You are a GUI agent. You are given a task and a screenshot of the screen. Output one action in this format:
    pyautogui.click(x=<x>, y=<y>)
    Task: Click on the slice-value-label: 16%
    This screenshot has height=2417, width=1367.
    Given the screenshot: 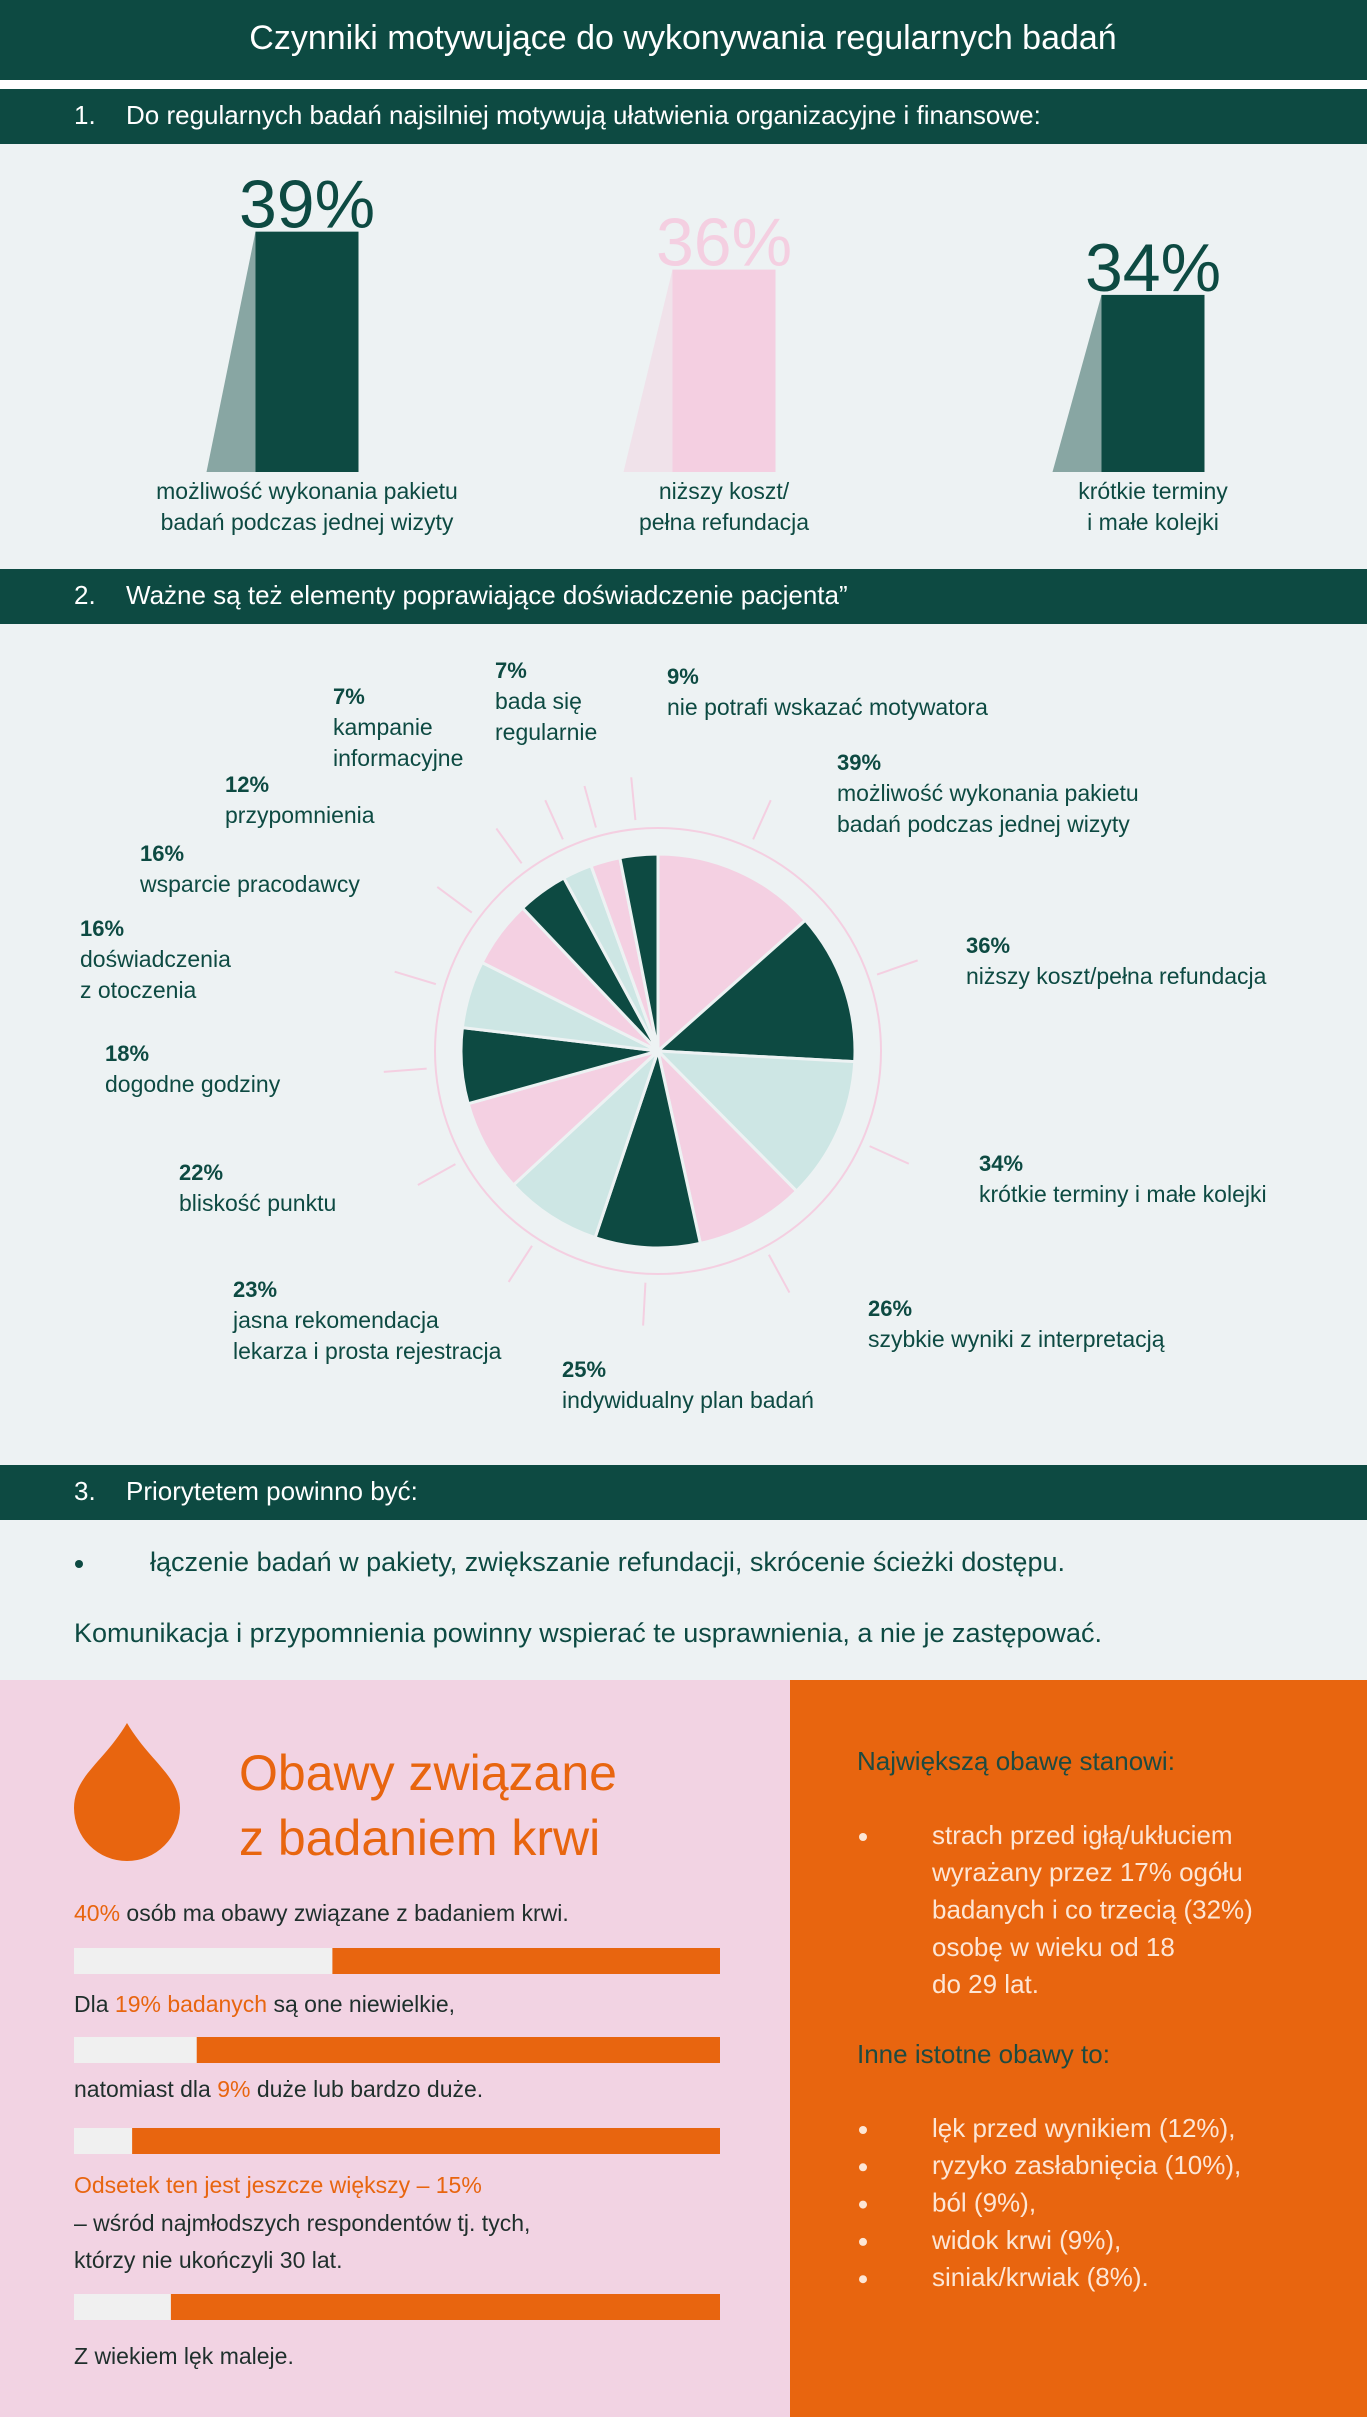 What is the action you would take?
    pyautogui.click(x=162, y=853)
    